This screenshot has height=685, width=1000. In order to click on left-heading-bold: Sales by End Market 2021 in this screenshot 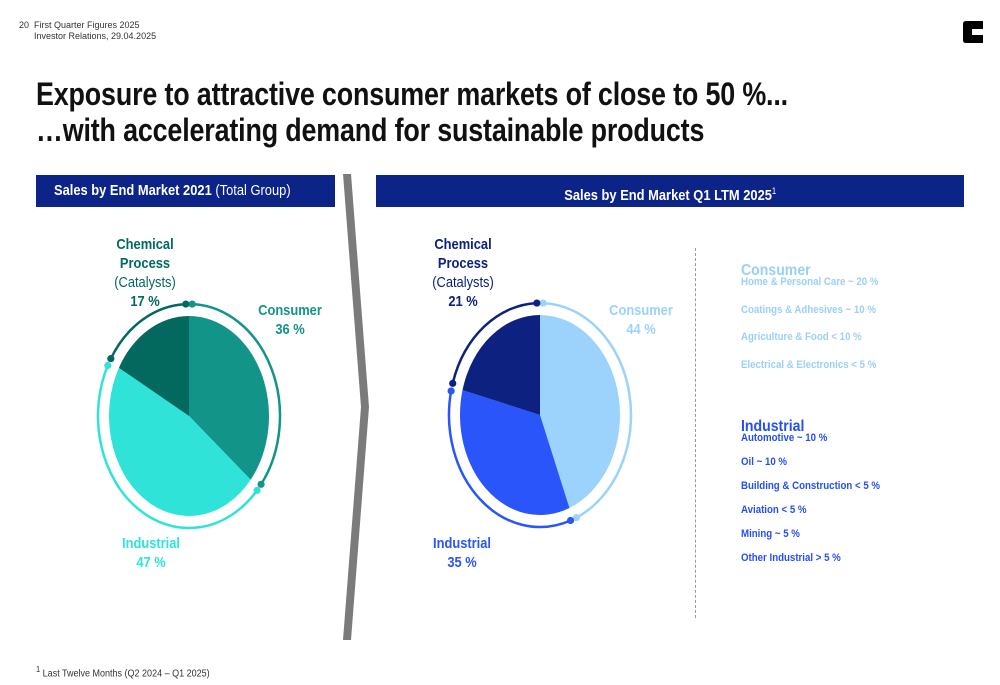, I will do `click(133, 190)`.